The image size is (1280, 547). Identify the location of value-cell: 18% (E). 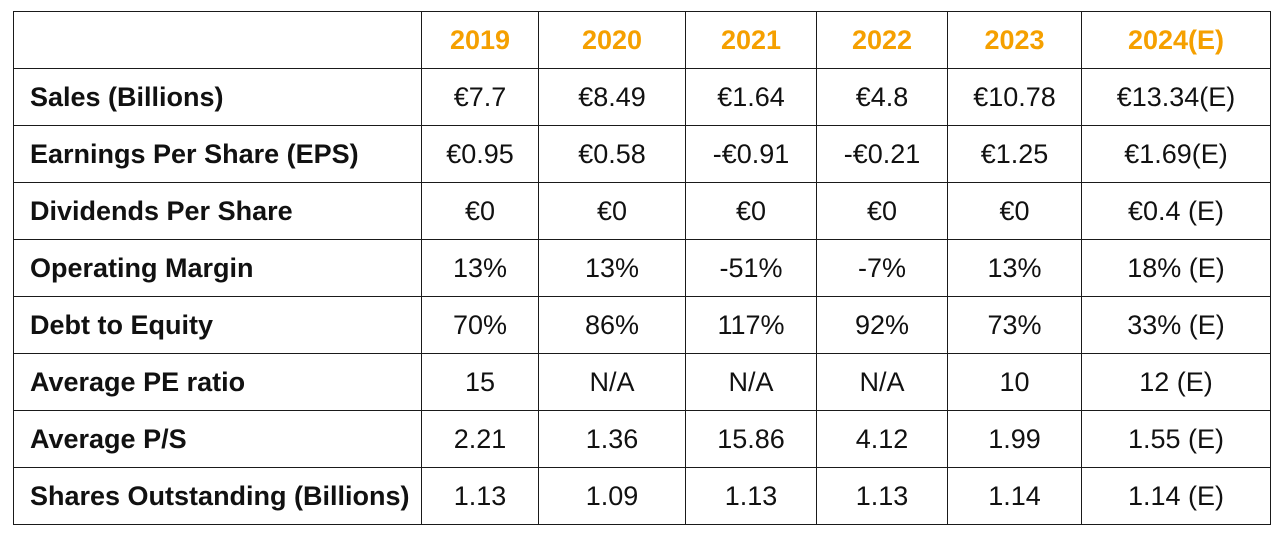
(1176, 268).